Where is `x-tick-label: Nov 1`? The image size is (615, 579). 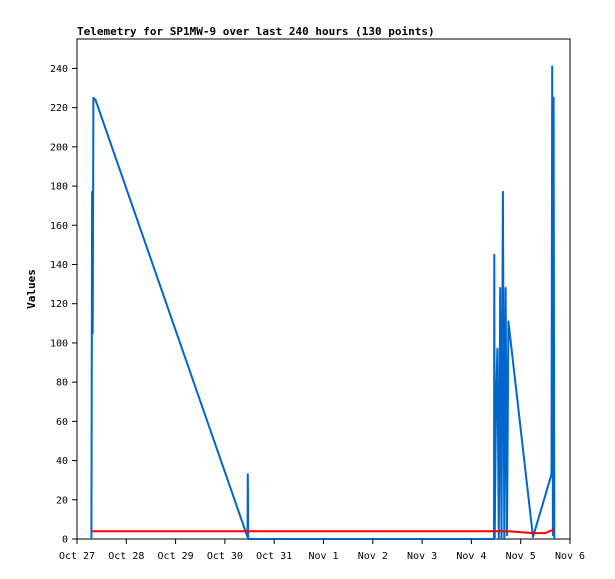
x-tick-label: Nov 1 is located at coordinates (323, 556).